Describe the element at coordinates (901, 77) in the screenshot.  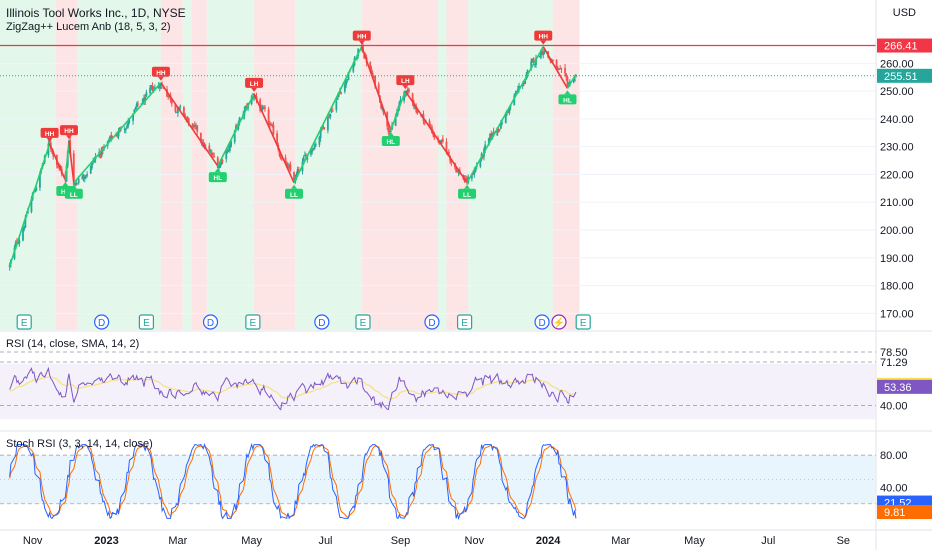
I see `last-price-badge-label: 255.51` at that location.